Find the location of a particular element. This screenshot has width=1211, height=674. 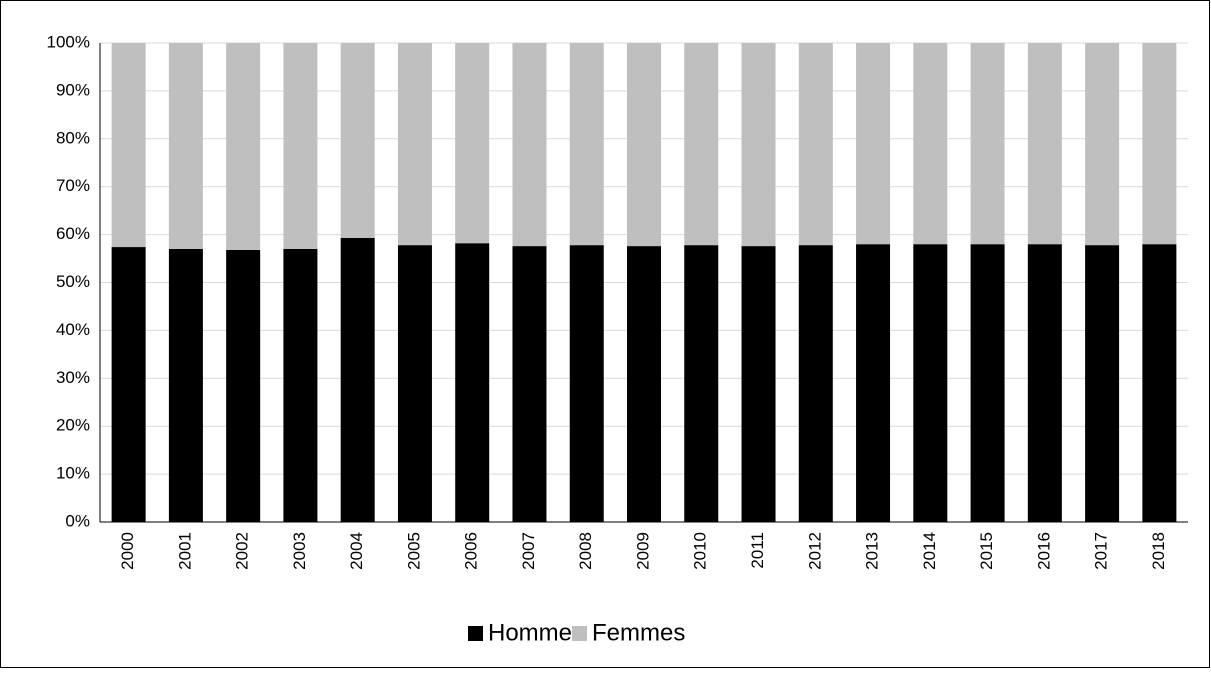

x-tick-label: 2002 is located at coordinates (242, 551).